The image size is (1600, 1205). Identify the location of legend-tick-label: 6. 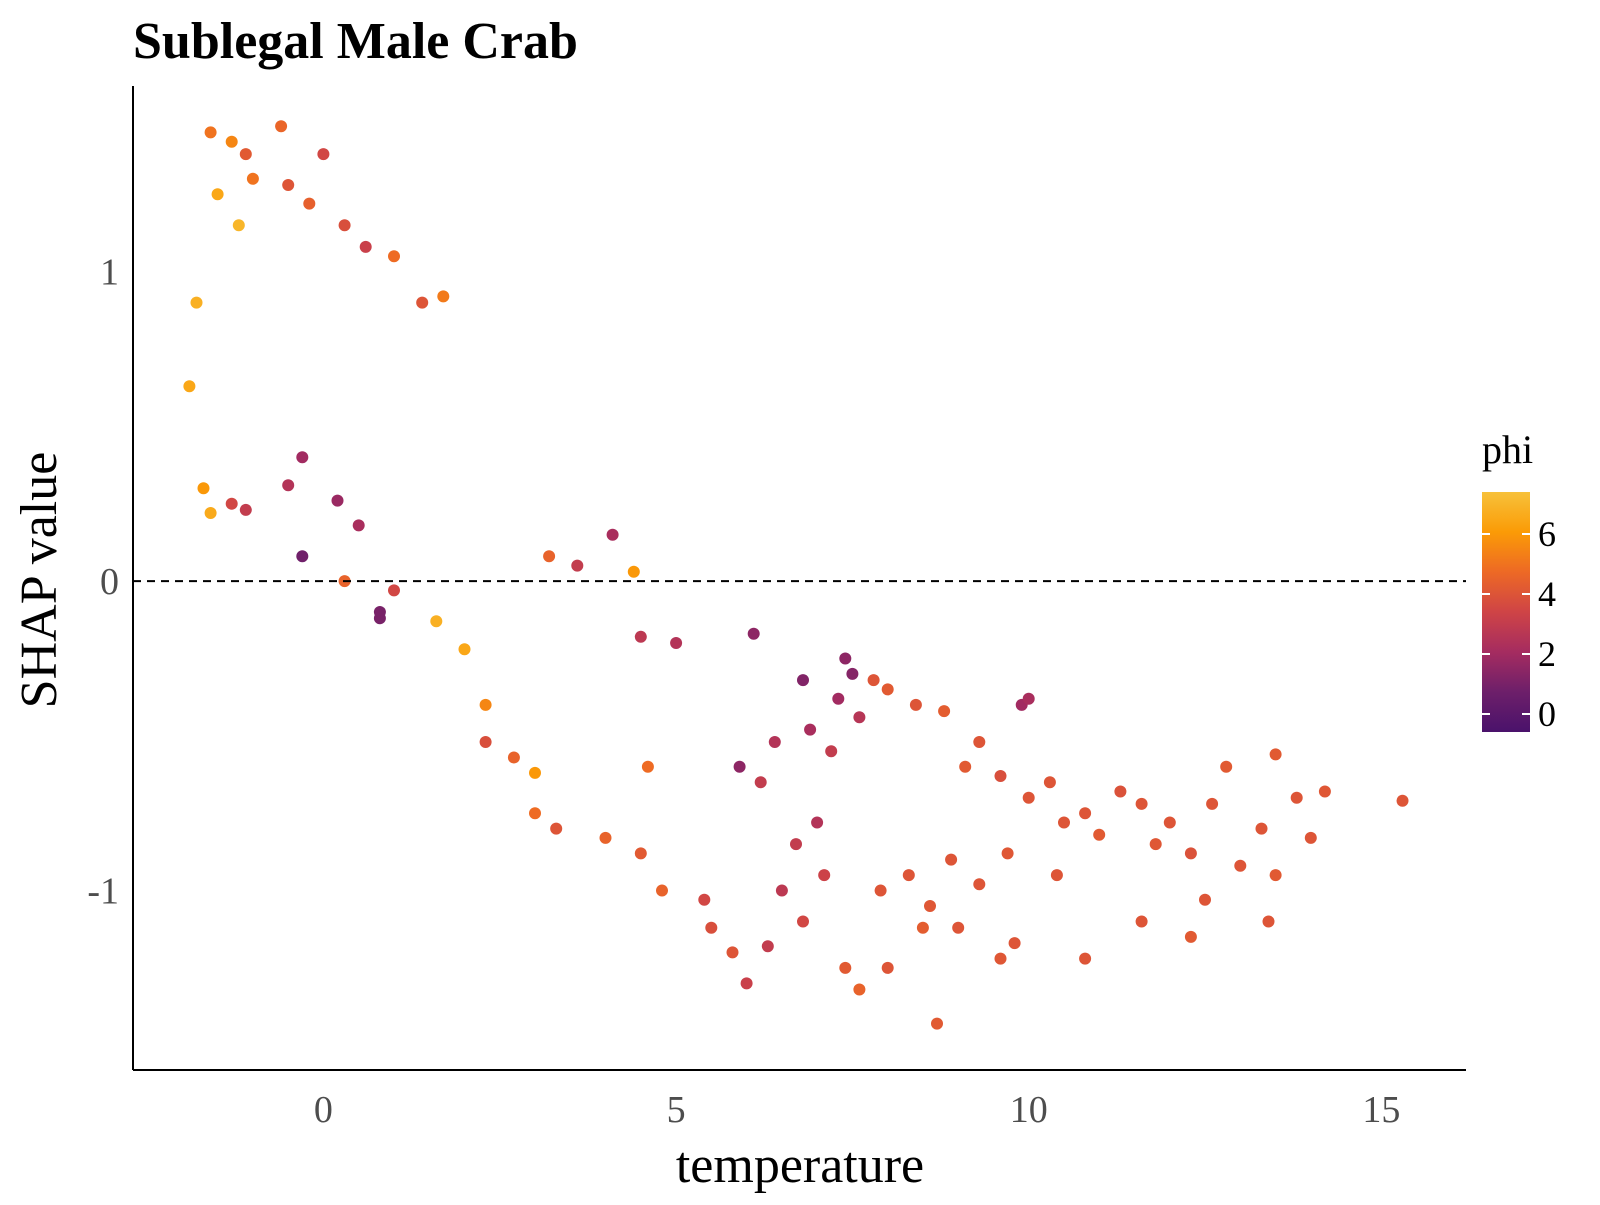
(1547, 534).